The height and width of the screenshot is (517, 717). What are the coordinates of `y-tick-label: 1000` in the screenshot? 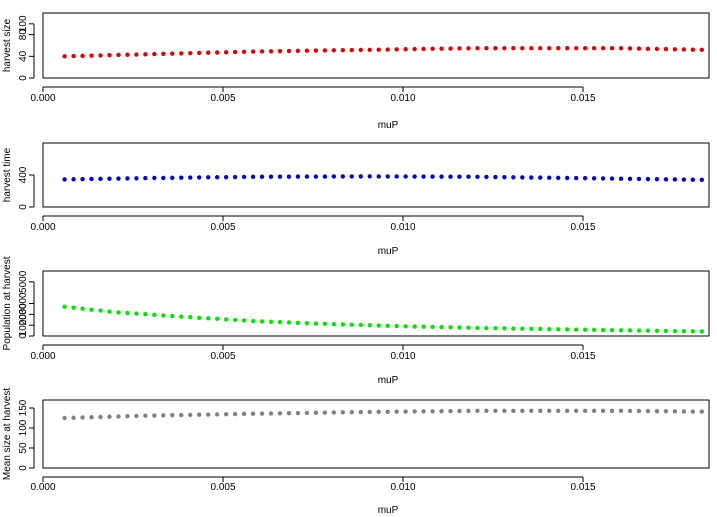 It's located at (23, 325).